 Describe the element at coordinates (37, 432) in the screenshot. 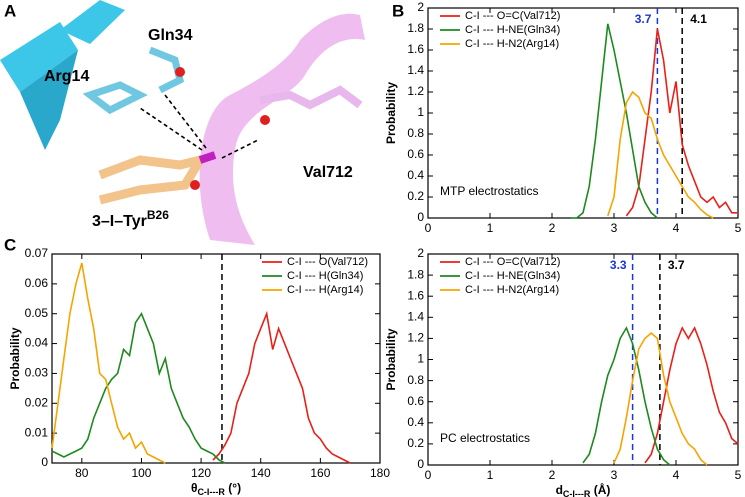

I see `y-tick-label: 0.01` at that location.